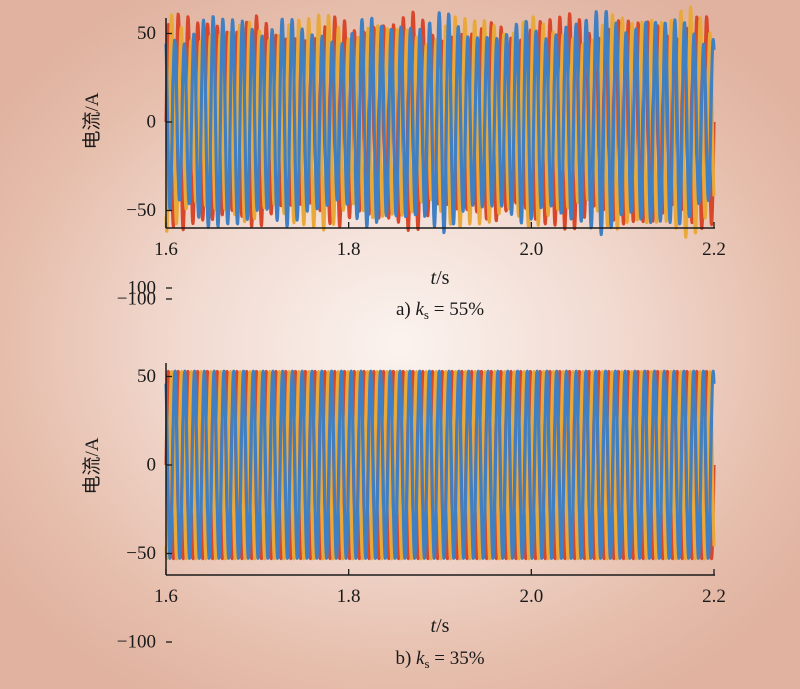 Image resolution: width=800 pixels, height=689 pixels. Describe the element at coordinates (531, 249) in the screenshot. I see `panel-a-x-tick-label: 2.0` at that location.